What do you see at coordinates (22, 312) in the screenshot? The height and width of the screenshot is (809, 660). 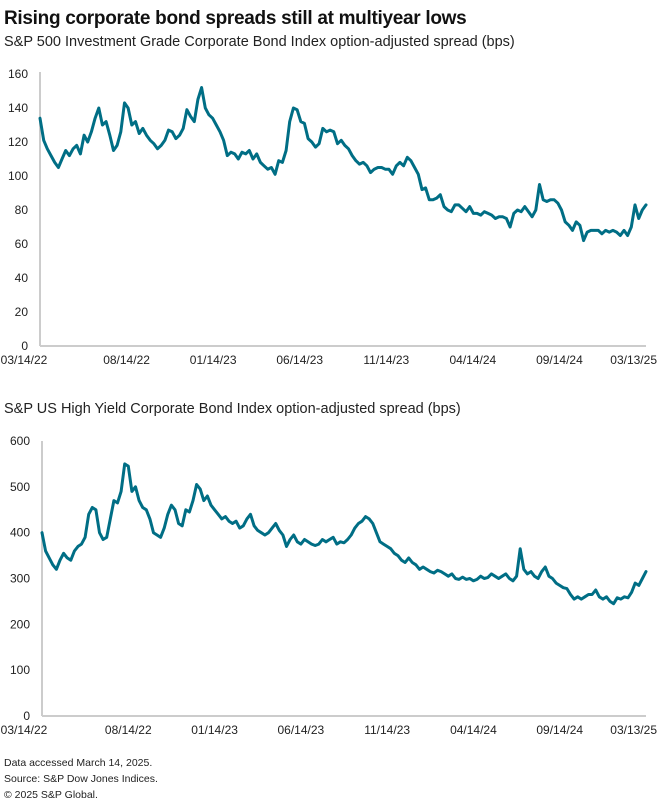 I see `y-tick-label: 20` at bounding box center [22, 312].